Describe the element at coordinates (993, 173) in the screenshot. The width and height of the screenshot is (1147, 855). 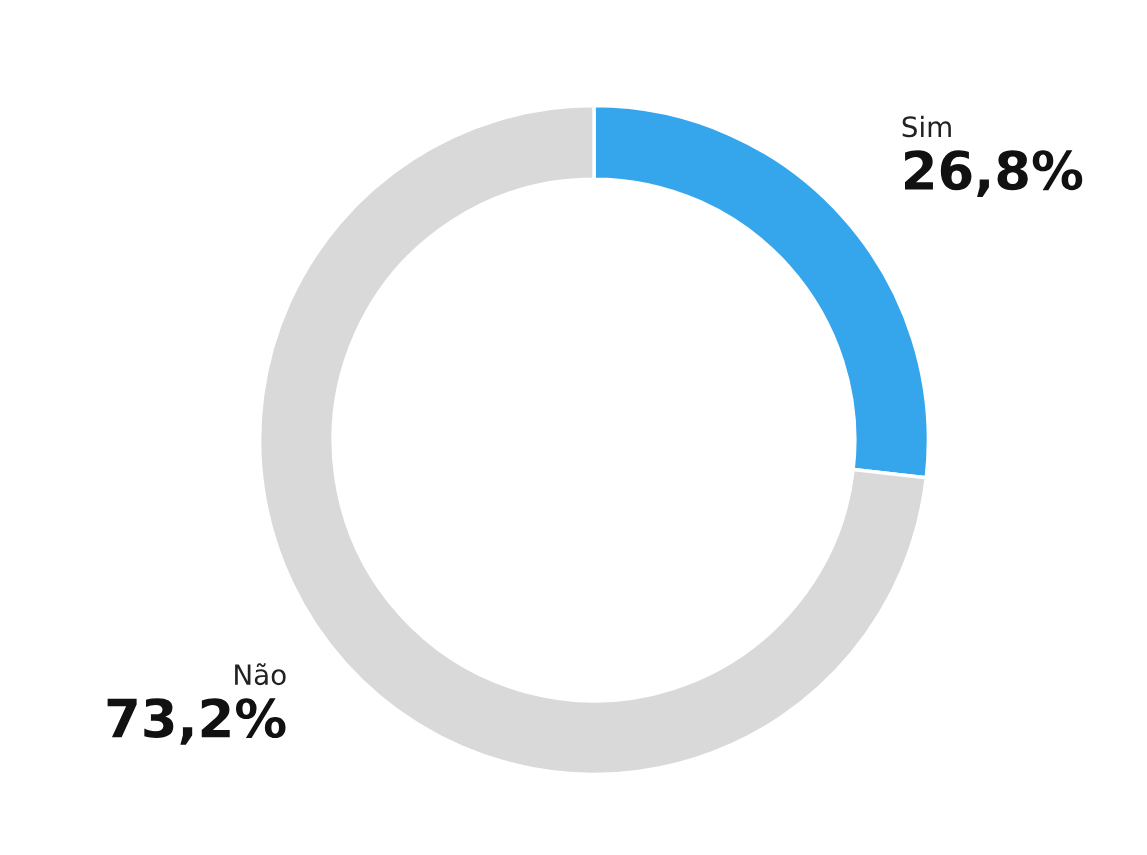
I see `data-label: 26,8%` at that location.